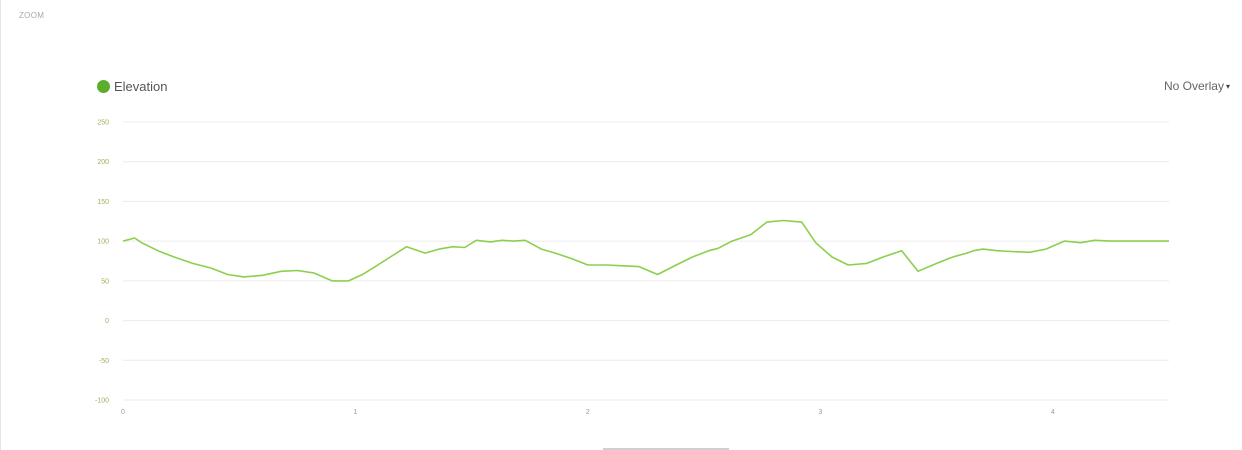 The image size is (1242, 450). I want to click on overlay-dropdown-label: No Overlay, so click(1193, 86).